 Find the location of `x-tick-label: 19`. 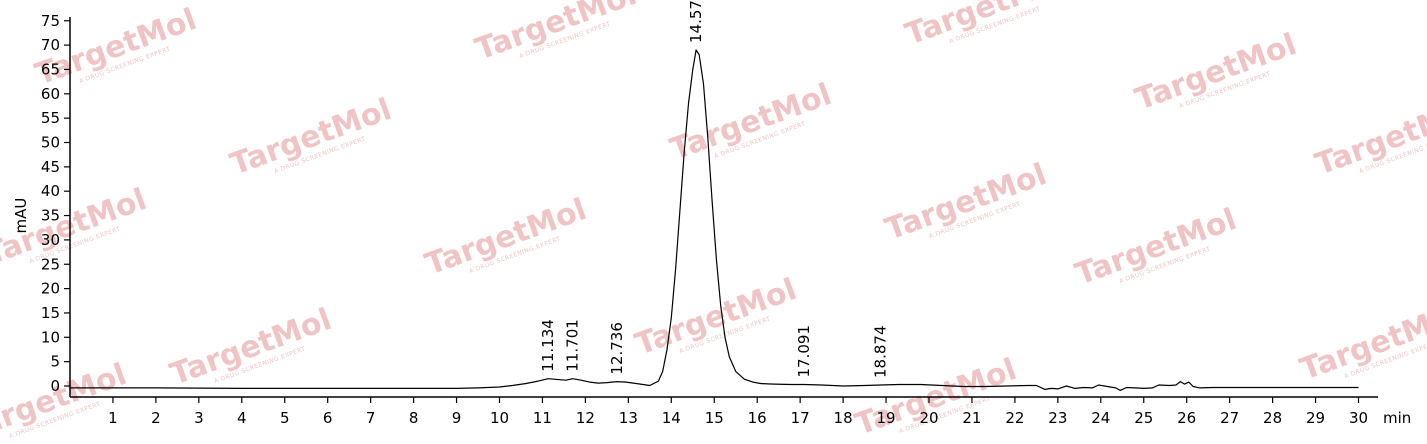

x-tick-label: 19 is located at coordinates (886, 418).